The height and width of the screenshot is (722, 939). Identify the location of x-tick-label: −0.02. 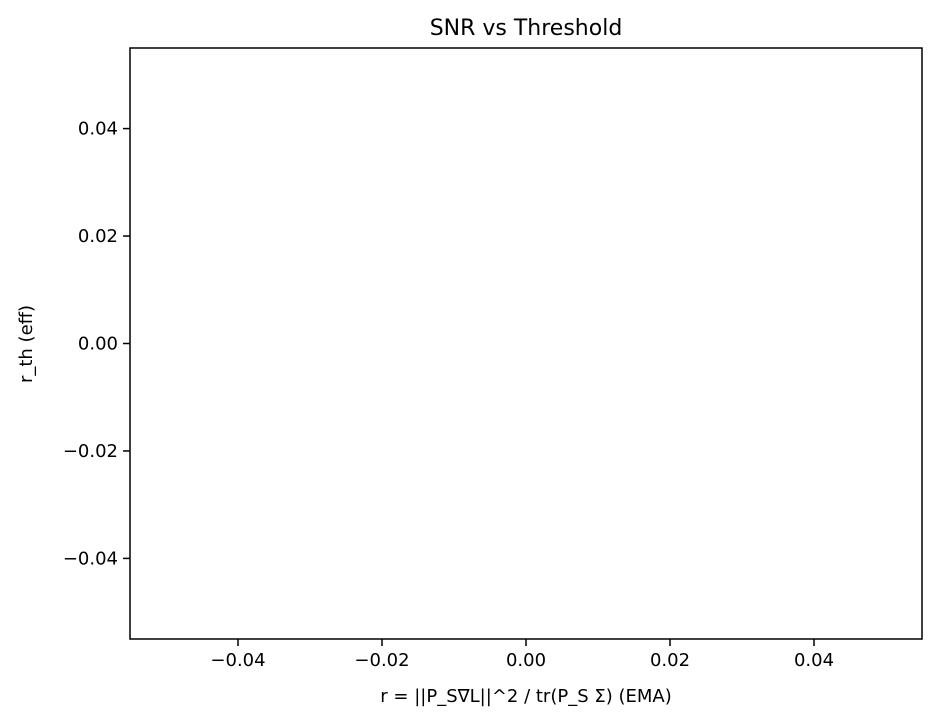
(381, 660).